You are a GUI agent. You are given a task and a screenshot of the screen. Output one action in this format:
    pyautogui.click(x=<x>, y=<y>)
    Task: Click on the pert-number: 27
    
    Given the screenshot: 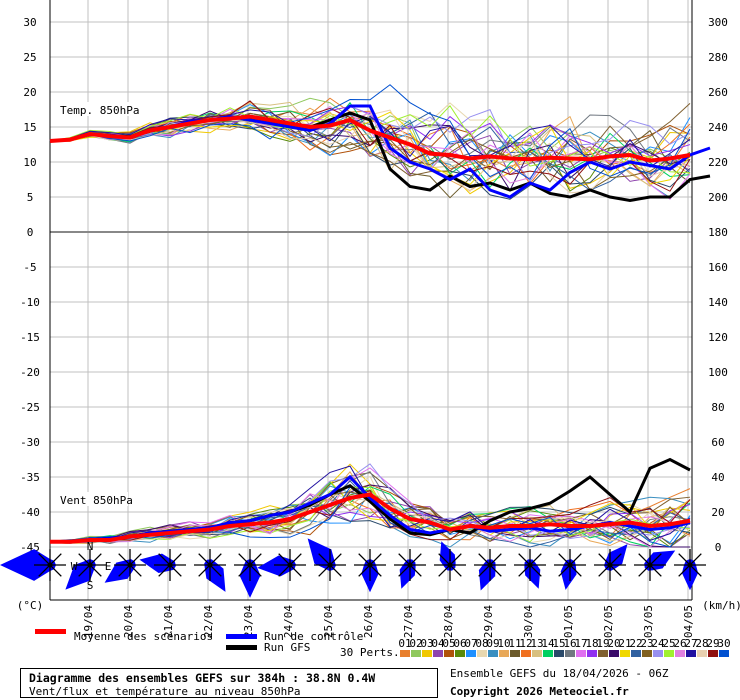 What is the action you would take?
    pyautogui.click(x=690, y=643)
    